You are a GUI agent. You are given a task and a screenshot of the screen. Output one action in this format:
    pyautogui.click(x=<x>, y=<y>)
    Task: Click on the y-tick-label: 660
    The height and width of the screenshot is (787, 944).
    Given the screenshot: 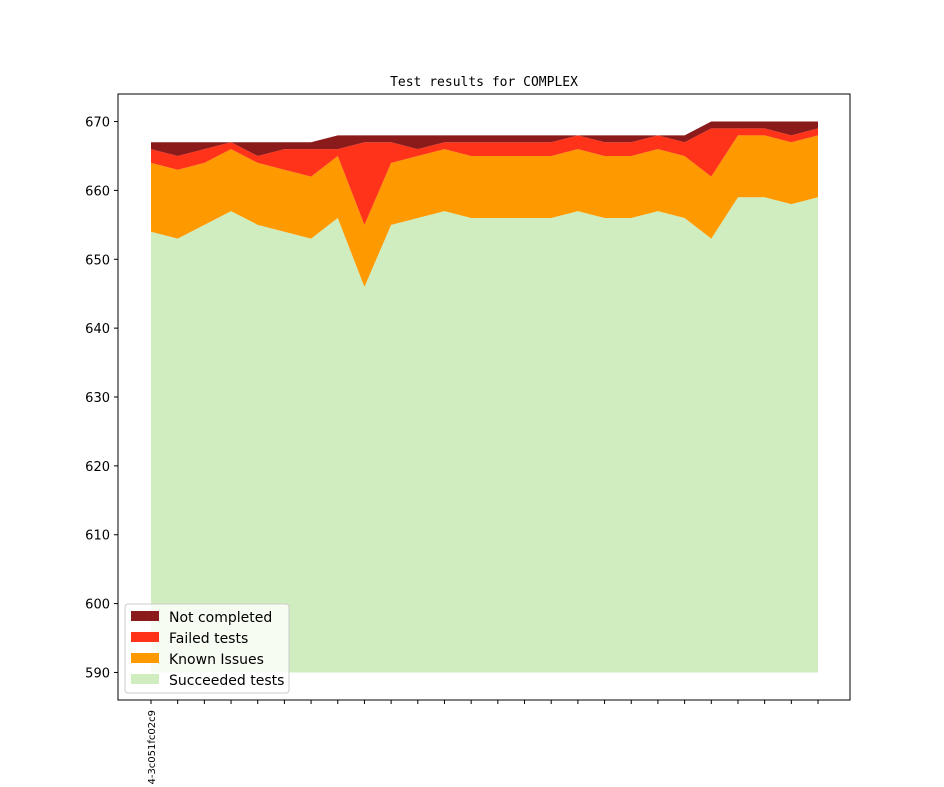 What is the action you would take?
    pyautogui.click(x=97, y=191)
    